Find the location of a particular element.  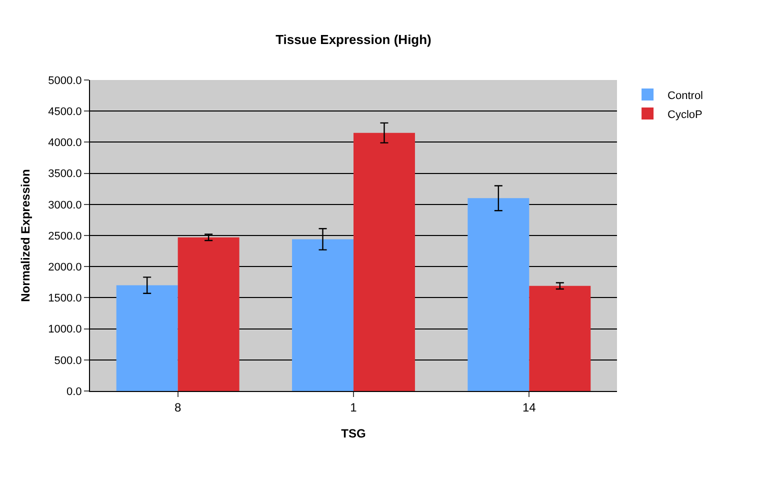

y-tick-label: 0.0 is located at coordinates (74, 392).